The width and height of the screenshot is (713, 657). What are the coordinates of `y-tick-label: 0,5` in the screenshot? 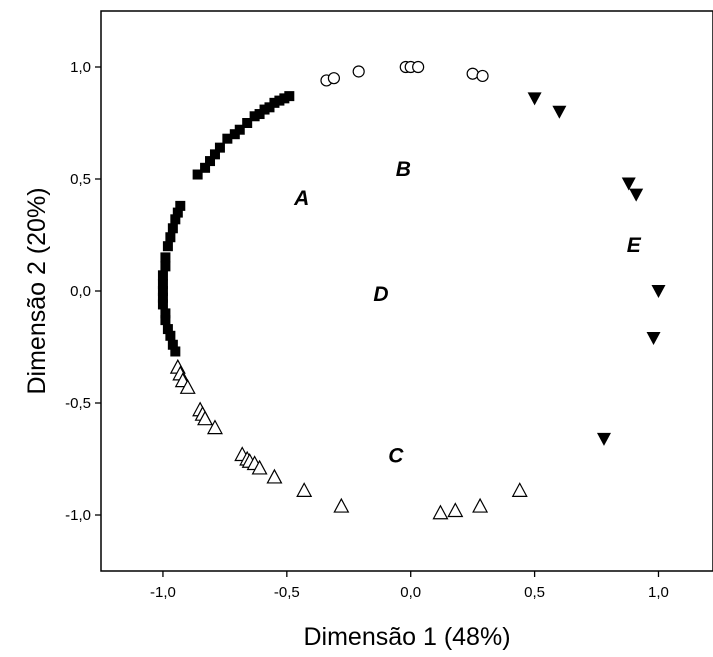 It's located at (80, 179).